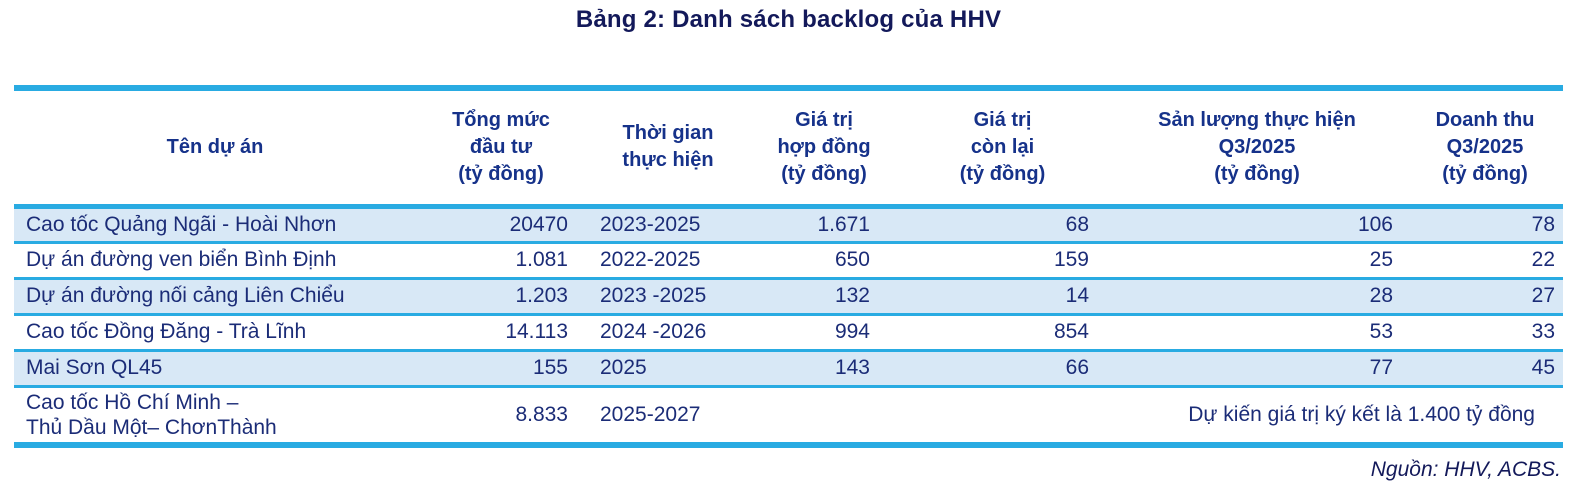  Describe the element at coordinates (668, 369) in the screenshot. I see `cell-period: 2025` at that location.